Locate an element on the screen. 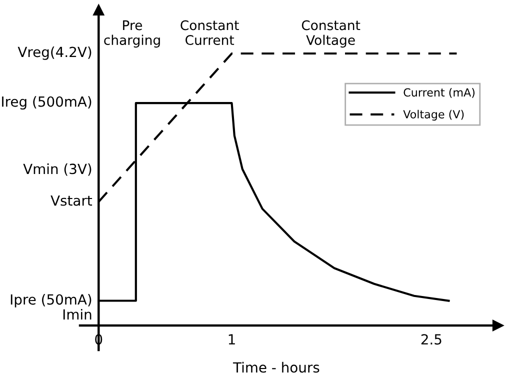 The height and width of the screenshot is (376, 506). x-axis-title: Time - hours is located at coordinates (276, 367).